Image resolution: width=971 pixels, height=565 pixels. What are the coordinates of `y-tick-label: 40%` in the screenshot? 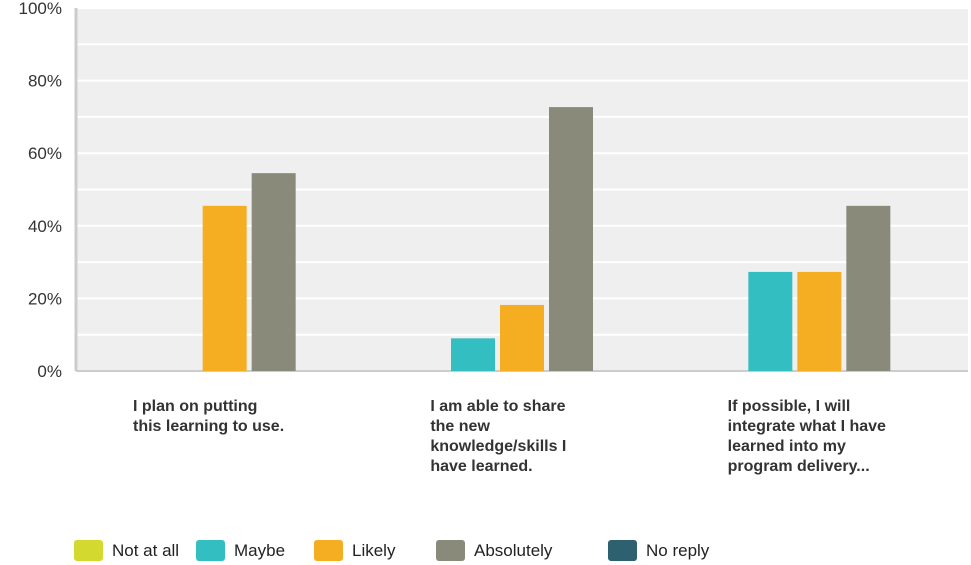 It's located at (45, 226).